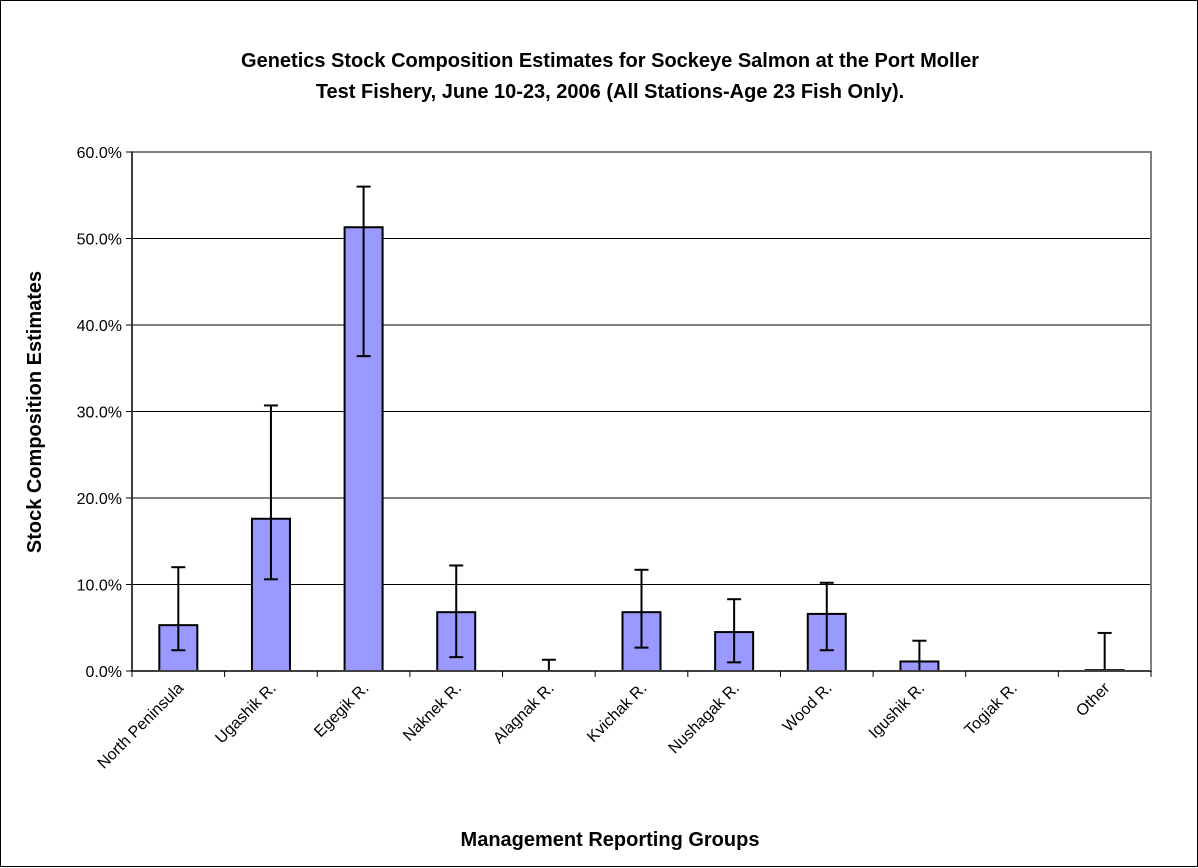  I want to click on x-tick-label-9: Togiak R., so click(991, 709).